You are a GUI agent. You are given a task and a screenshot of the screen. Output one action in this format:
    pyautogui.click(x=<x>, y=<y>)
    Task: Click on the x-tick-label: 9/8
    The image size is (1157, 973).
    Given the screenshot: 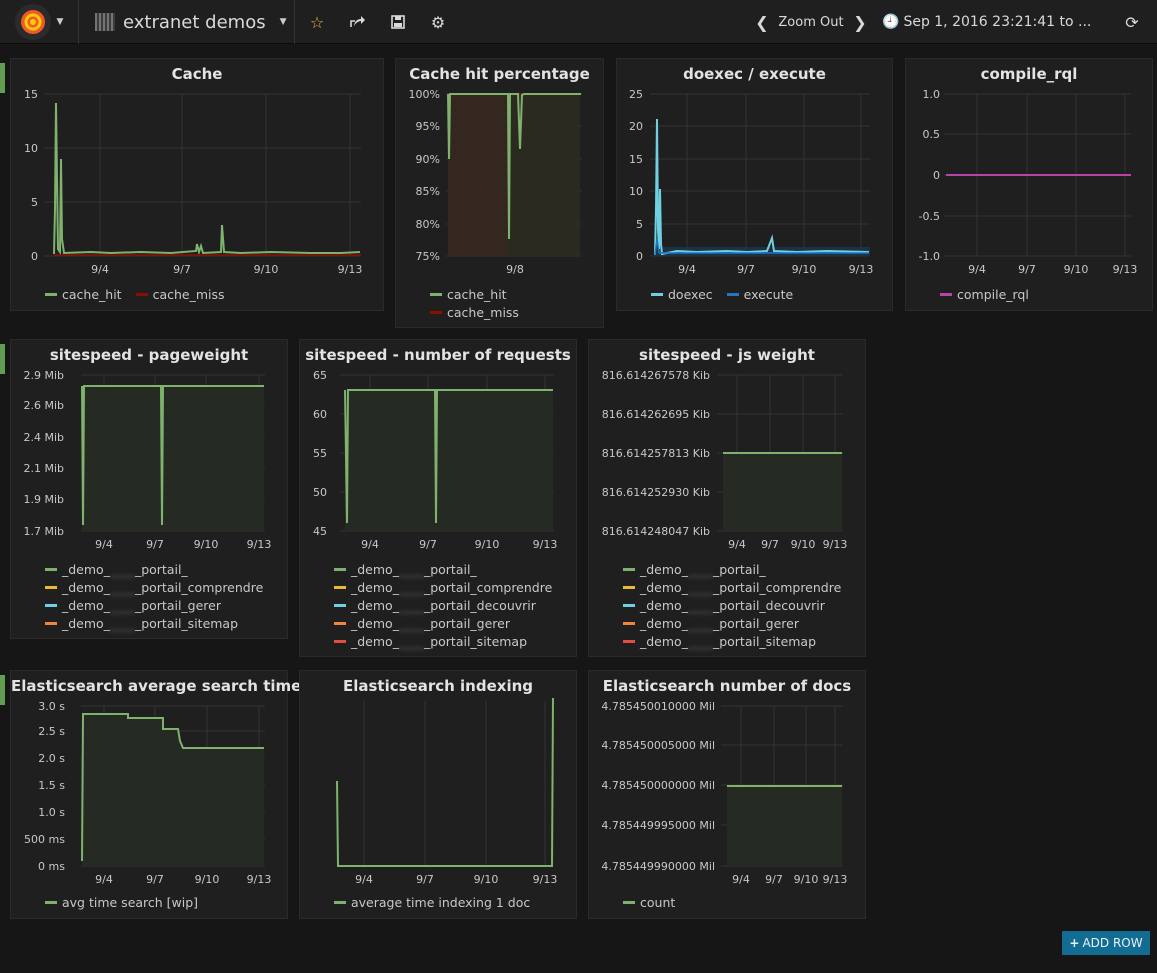 What is the action you would take?
    pyautogui.click(x=515, y=269)
    